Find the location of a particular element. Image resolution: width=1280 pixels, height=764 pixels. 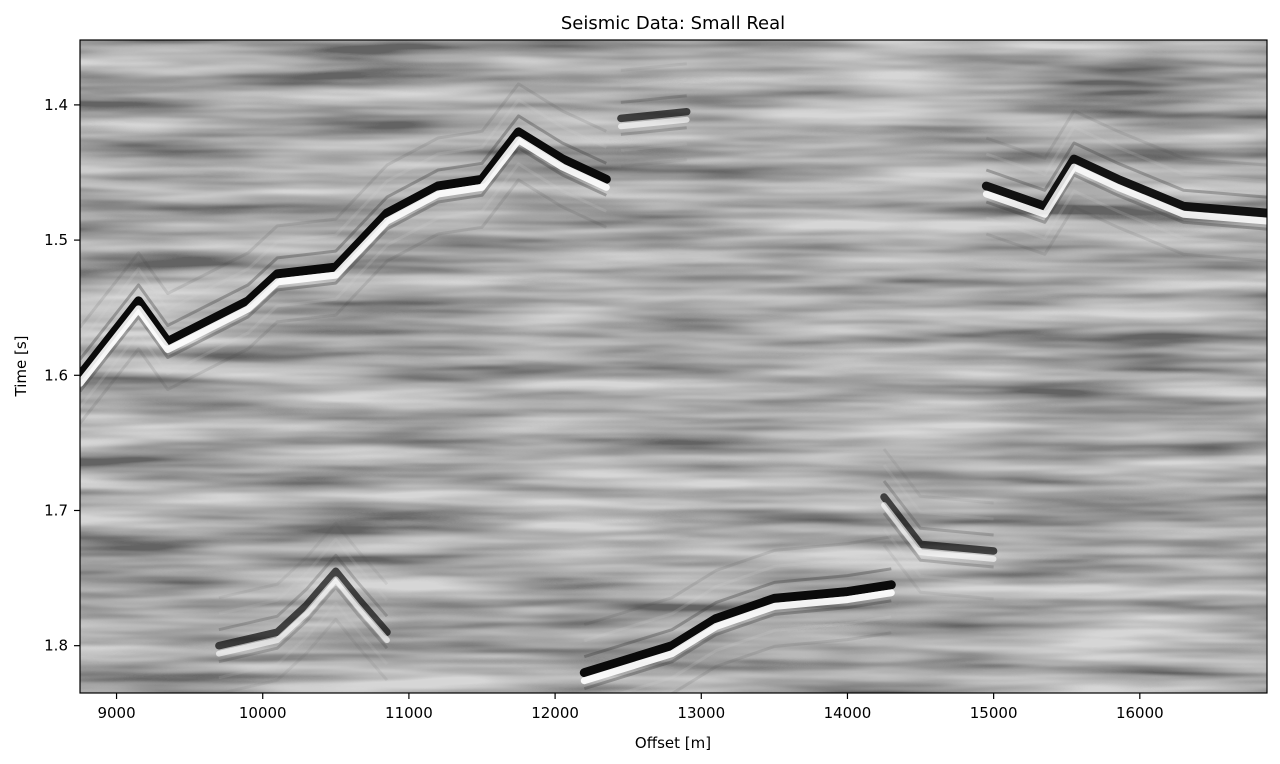

chart-title: Seismic Data: Small Real is located at coordinates (673, 23).